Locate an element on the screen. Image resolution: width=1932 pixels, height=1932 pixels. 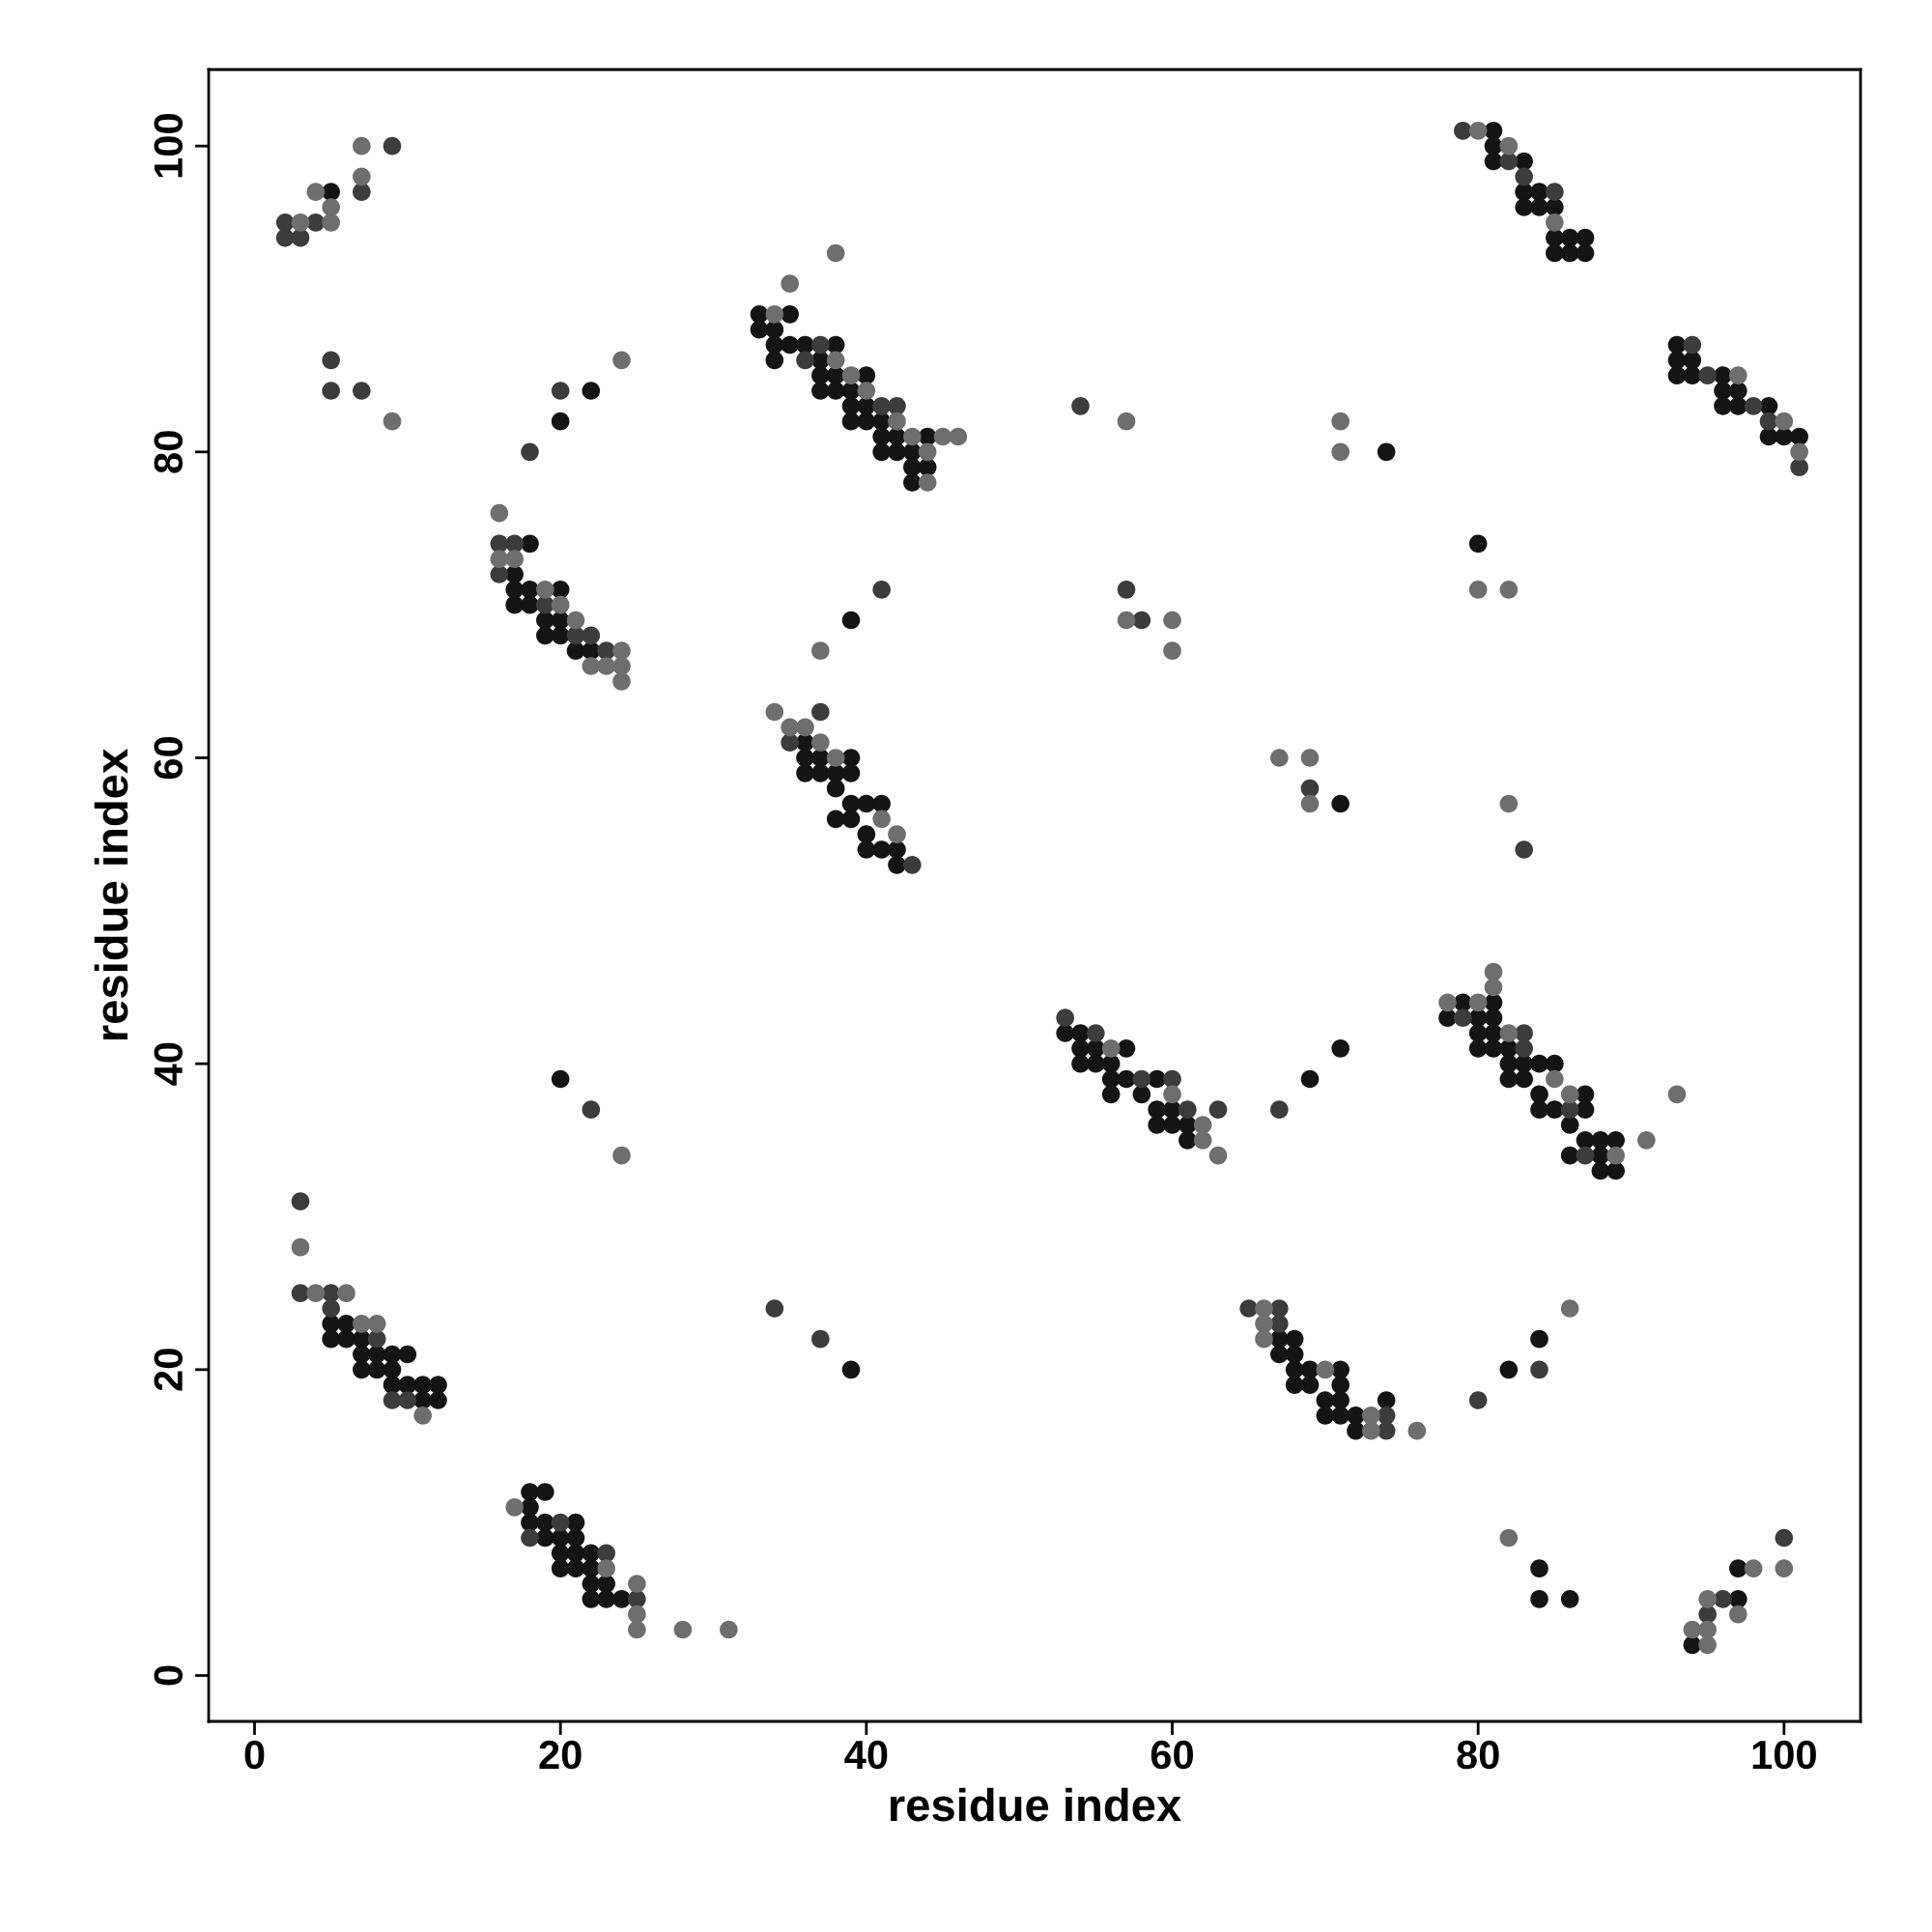
x-tick-label: 40 is located at coordinates (866, 1755).